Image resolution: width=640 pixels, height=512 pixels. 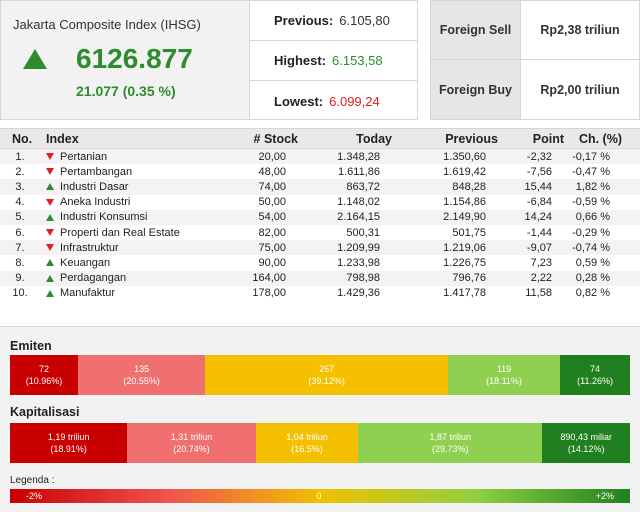 I want to click on row-change: -0,59 %, so click(x=591, y=202).